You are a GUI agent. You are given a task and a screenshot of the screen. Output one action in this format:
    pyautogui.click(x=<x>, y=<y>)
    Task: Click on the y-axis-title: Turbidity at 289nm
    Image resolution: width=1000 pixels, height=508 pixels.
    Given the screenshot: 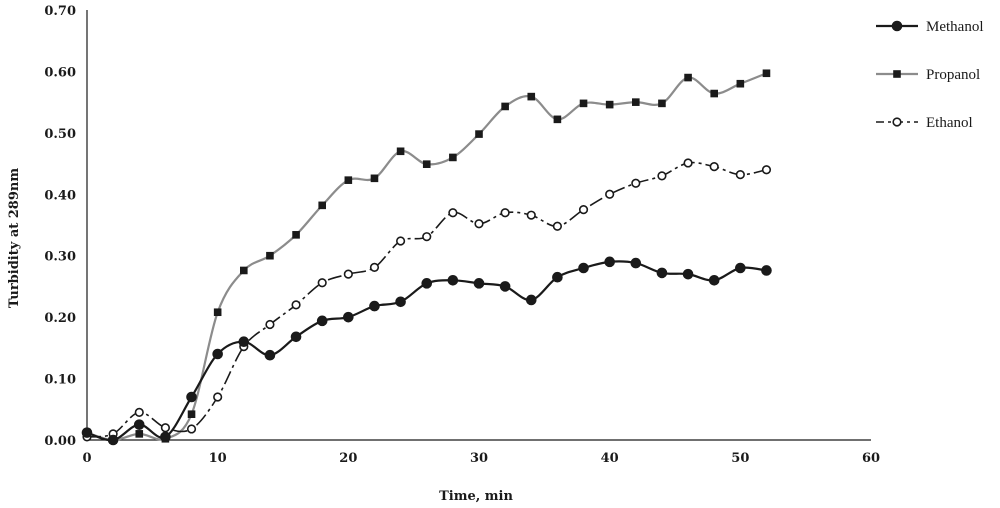 What is the action you would take?
    pyautogui.click(x=14, y=238)
    